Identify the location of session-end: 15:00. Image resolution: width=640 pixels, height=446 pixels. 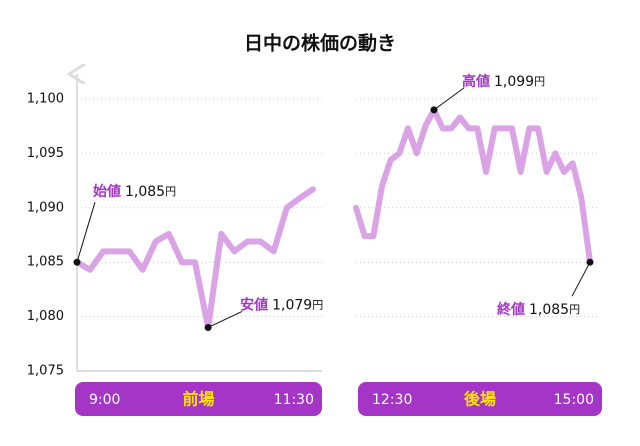
(574, 400).